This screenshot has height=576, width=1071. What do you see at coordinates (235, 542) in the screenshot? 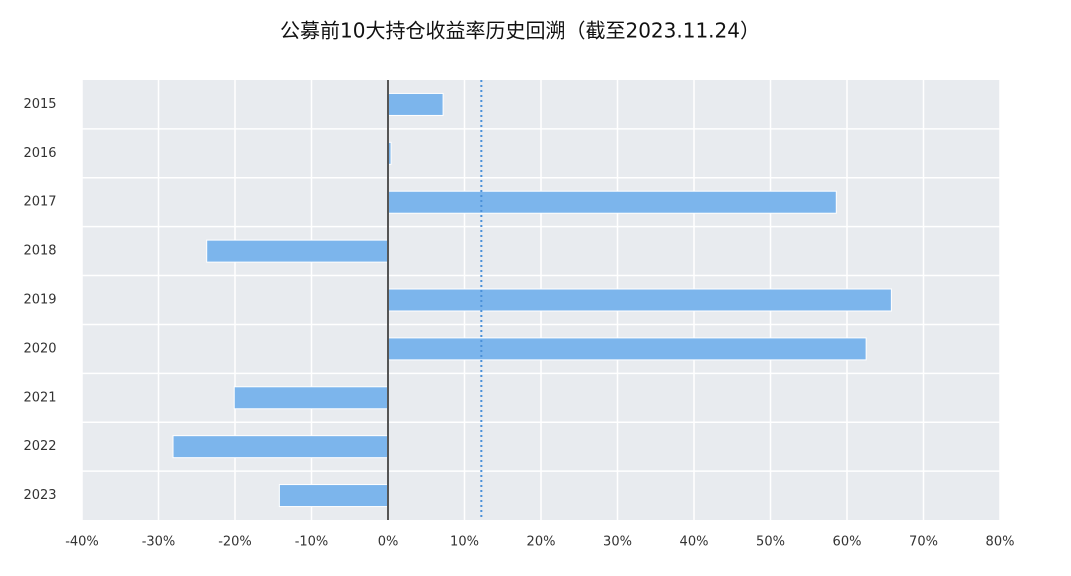
I see `x-tick-label: -20%` at bounding box center [235, 542].